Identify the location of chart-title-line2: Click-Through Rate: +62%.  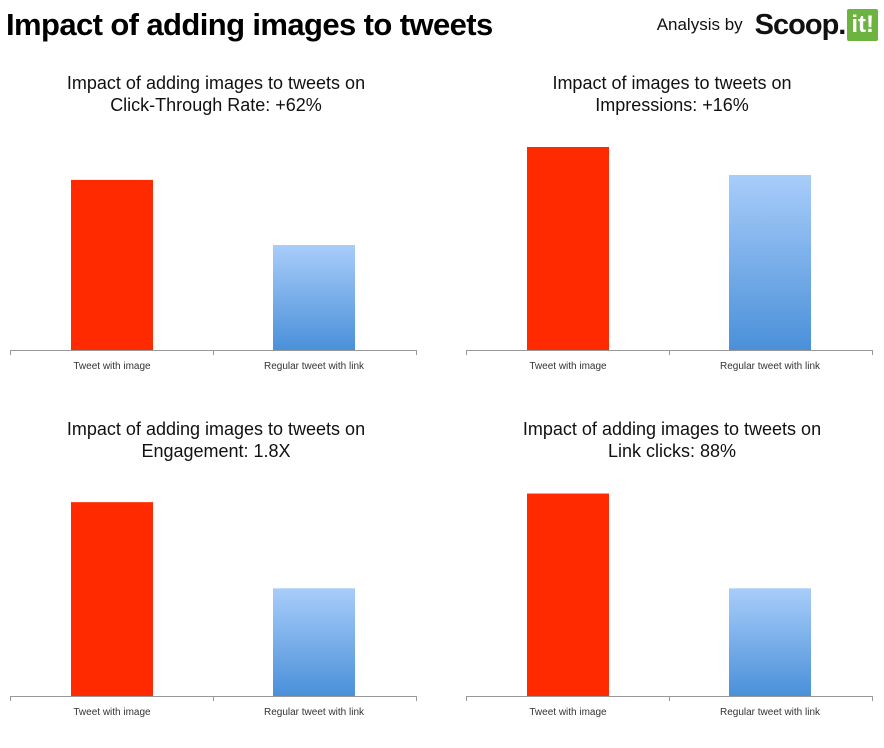
(216, 105).